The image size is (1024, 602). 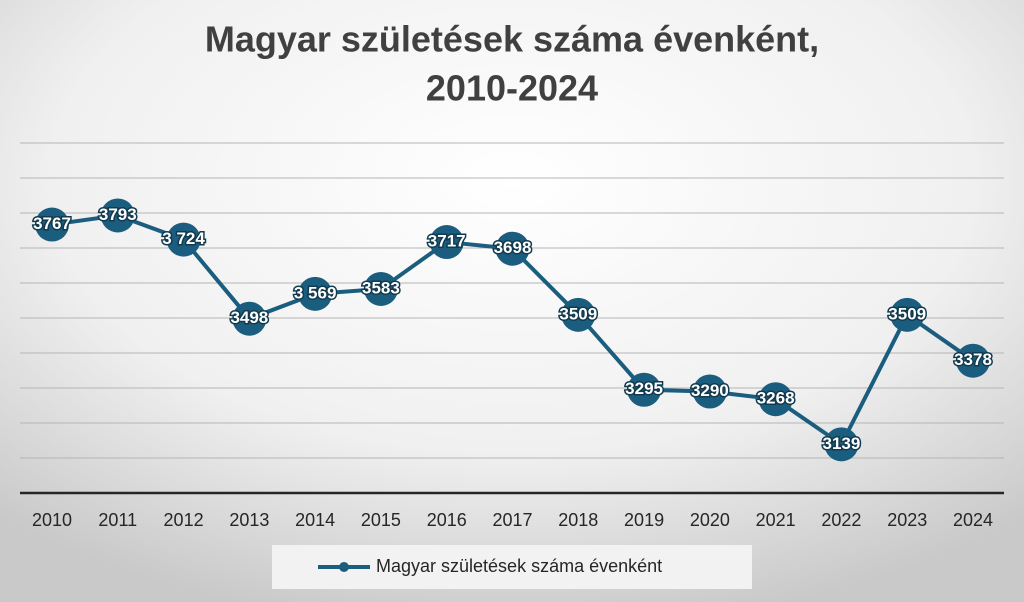 I want to click on data-label: 3698, so click(x=513, y=247).